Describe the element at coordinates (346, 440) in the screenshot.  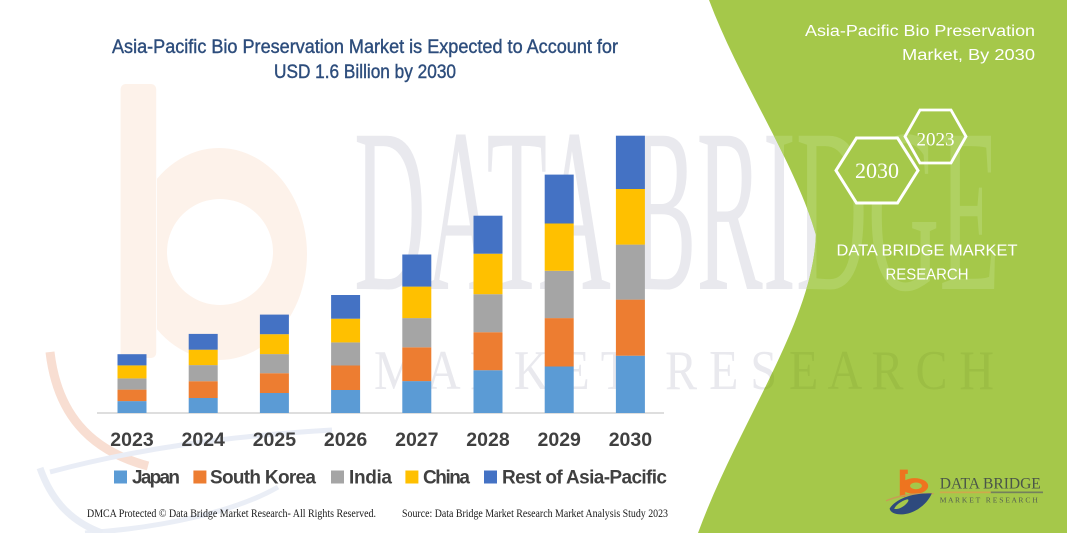
I see `svg-text: 2026` at that location.